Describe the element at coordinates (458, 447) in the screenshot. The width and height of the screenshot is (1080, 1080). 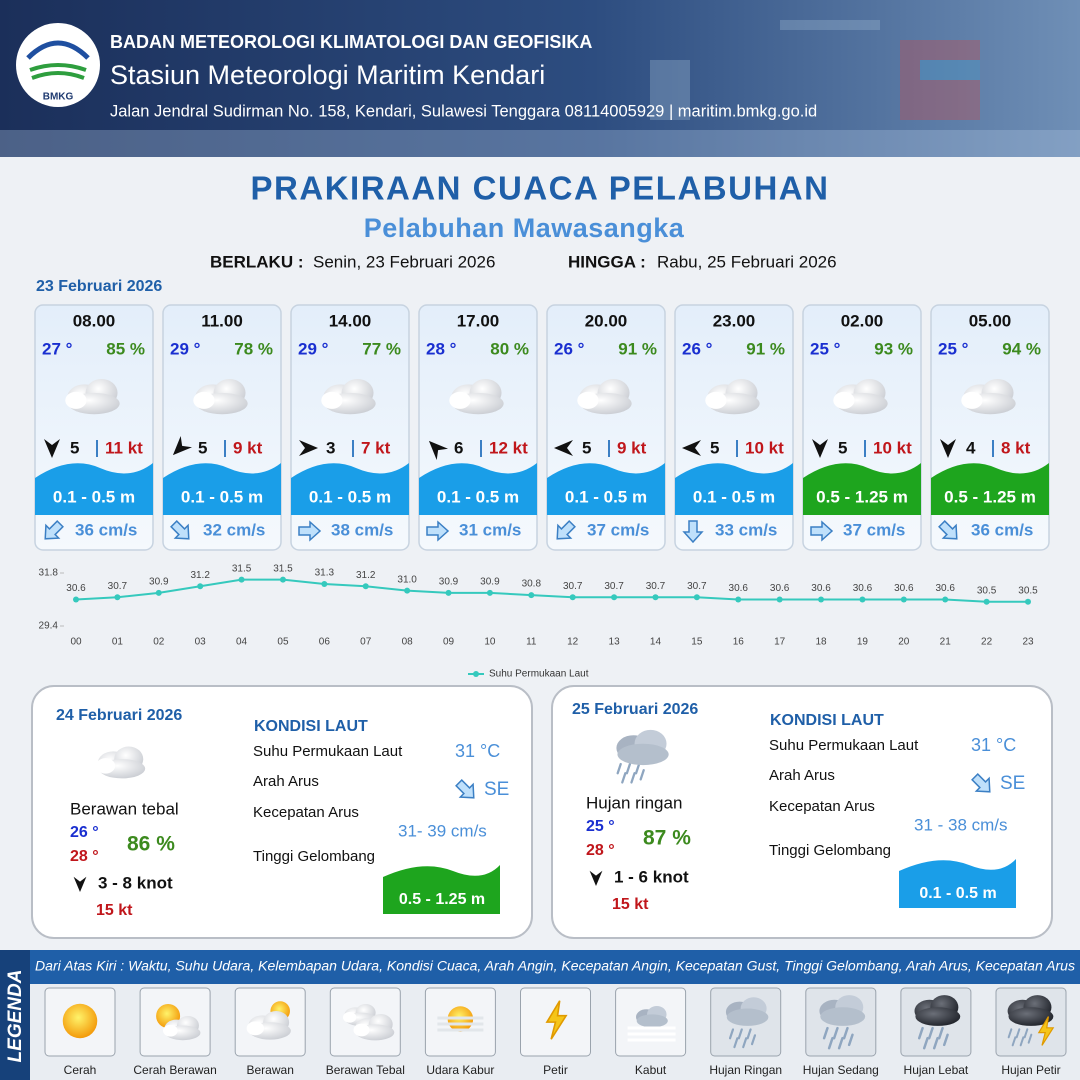
I see `wind-speed: 6` at that location.